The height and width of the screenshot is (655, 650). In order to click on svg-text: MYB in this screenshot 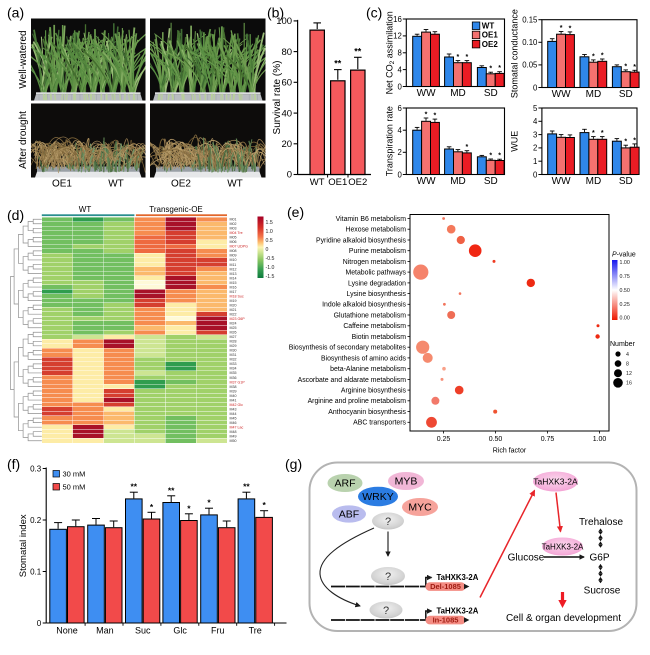, I will do `click(406, 482)`.